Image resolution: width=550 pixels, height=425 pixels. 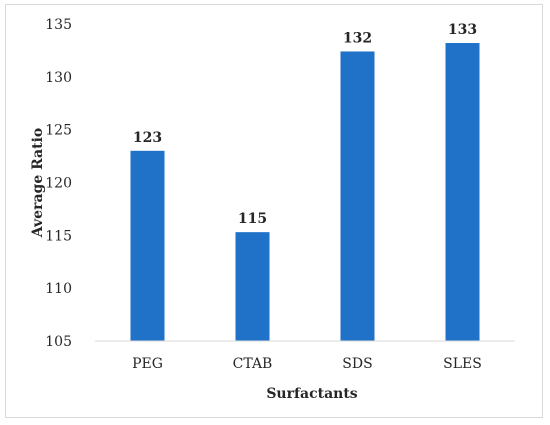 What do you see at coordinates (38, 183) in the screenshot?
I see `y-axis-title: Average Ratio` at bounding box center [38, 183].